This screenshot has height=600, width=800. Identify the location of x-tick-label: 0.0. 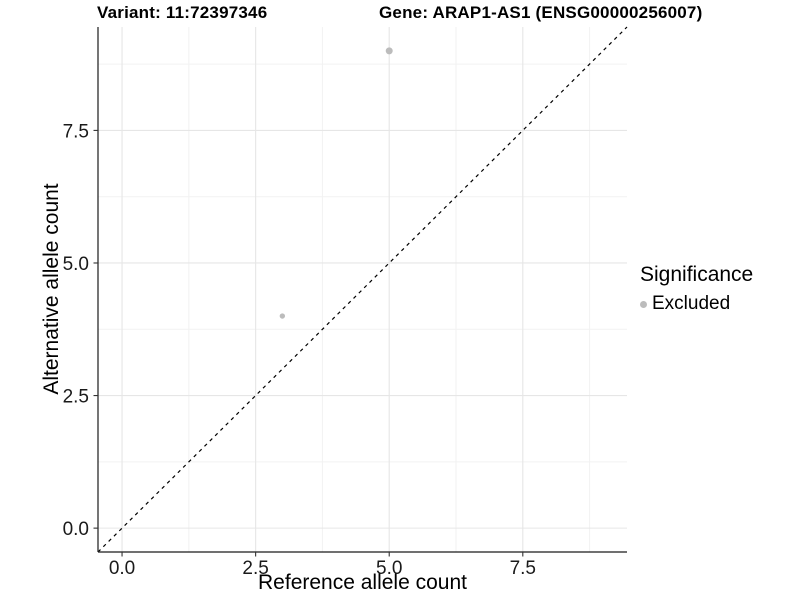
(122, 568).